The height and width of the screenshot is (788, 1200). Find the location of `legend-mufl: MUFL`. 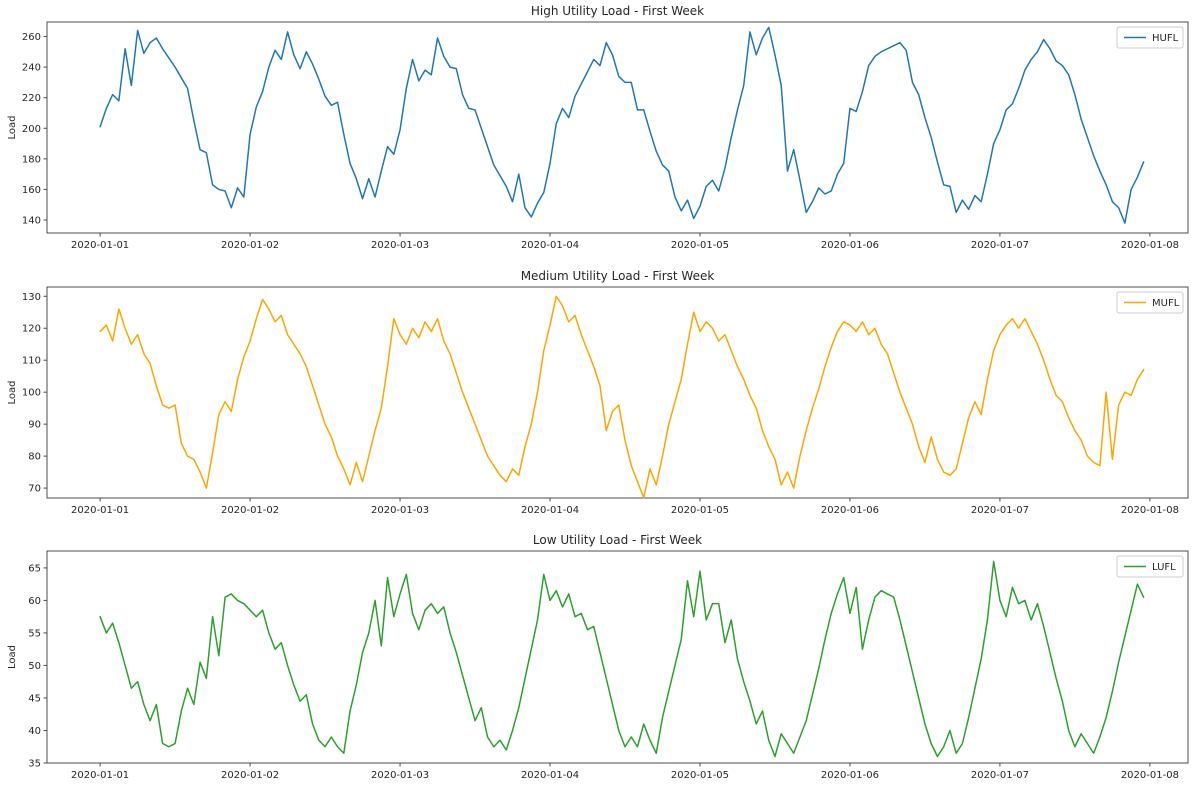

legend-mufl: MUFL is located at coordinates (1150, 302).